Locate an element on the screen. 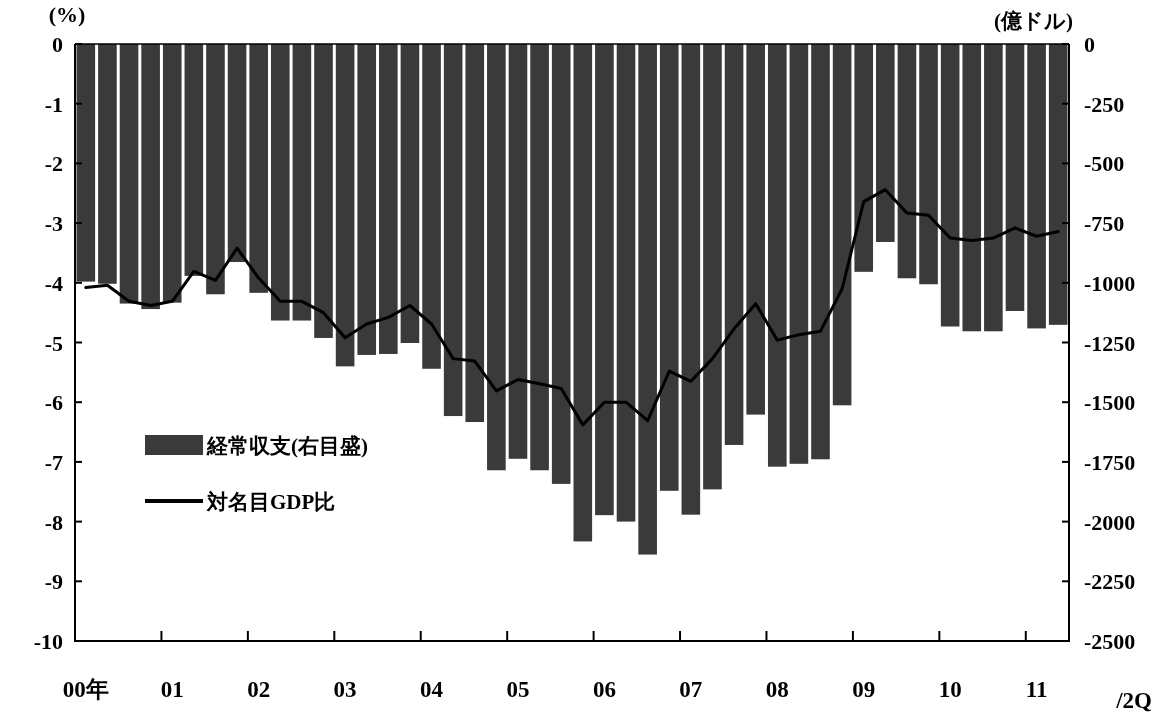 The height and width of the screenshot is (722, 1170). legend-label: 経常収支(右目盛) is located at coordinates (287, 446).